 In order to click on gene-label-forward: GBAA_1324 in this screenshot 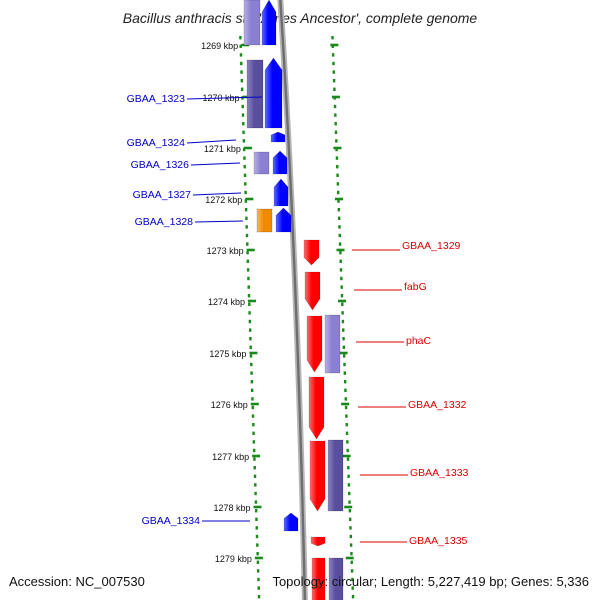, I will do `click(156, 143)`.